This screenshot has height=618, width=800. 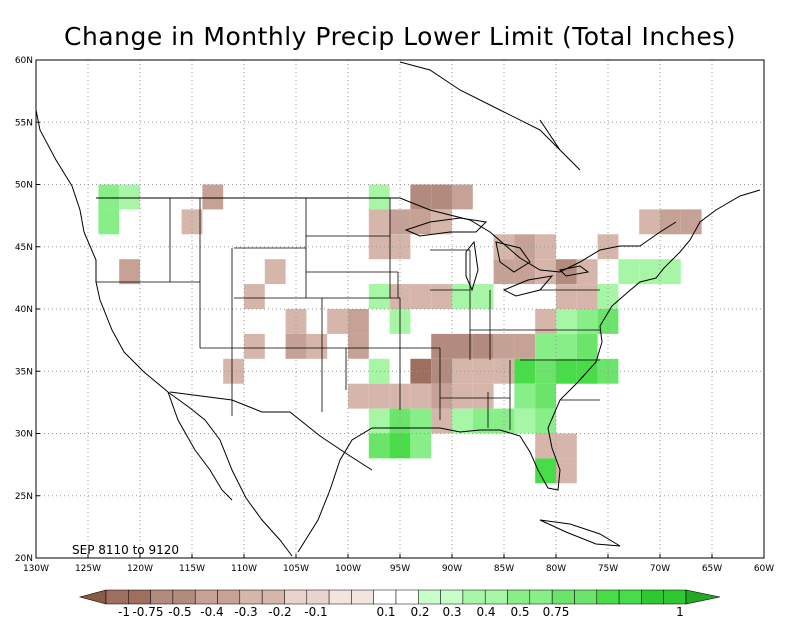 What do you see at coordinates (660, 569) in the screenshot?
I see `lon-tick-label: 70W` at bounding box center [660, 569].